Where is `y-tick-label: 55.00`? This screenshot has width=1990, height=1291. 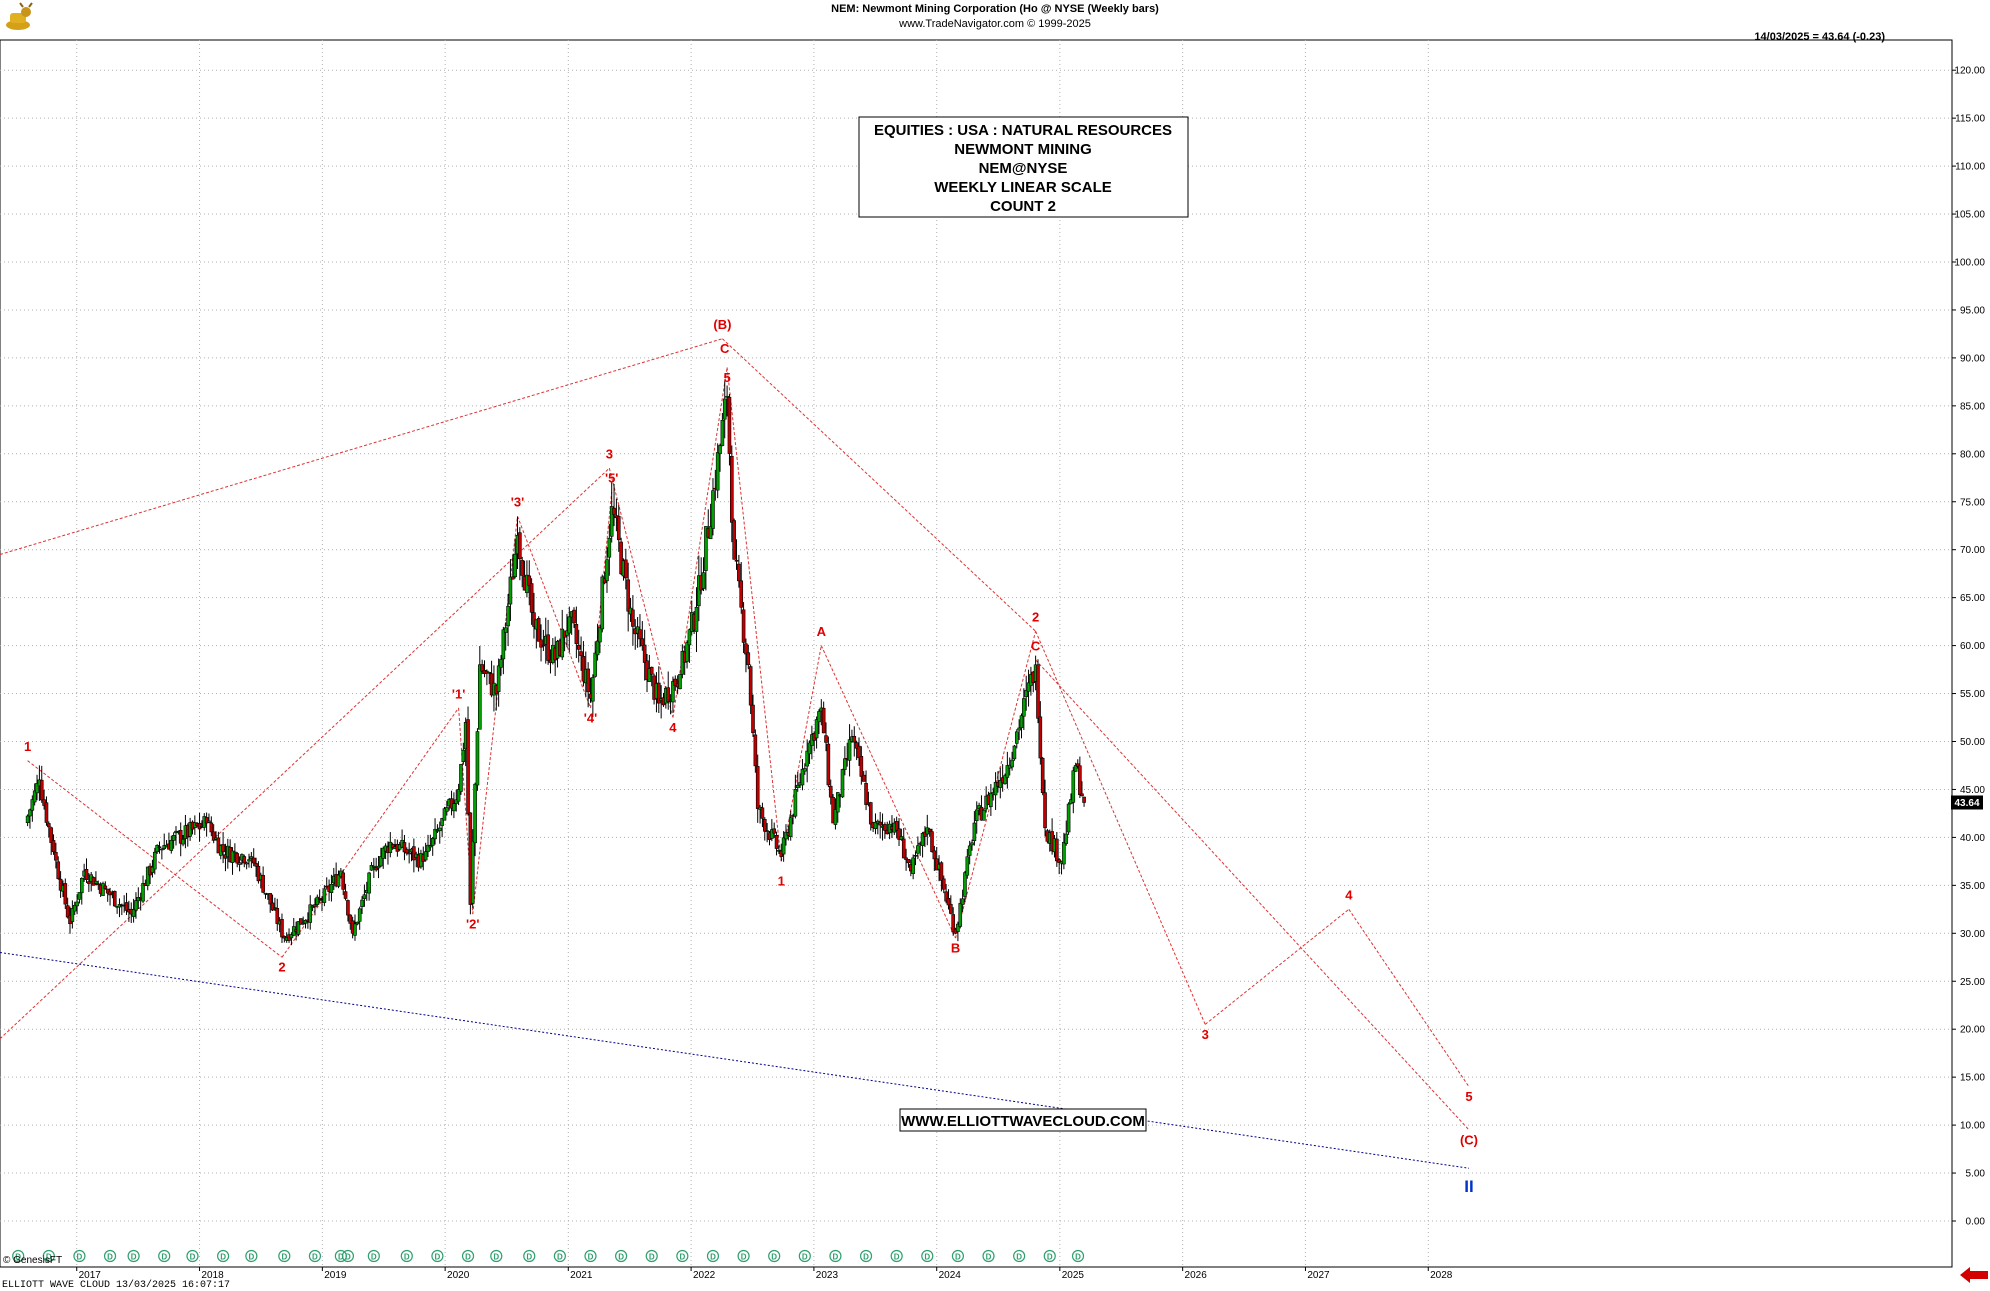 y-tick-label: 55.00 is located at coordinates (1972, 694).